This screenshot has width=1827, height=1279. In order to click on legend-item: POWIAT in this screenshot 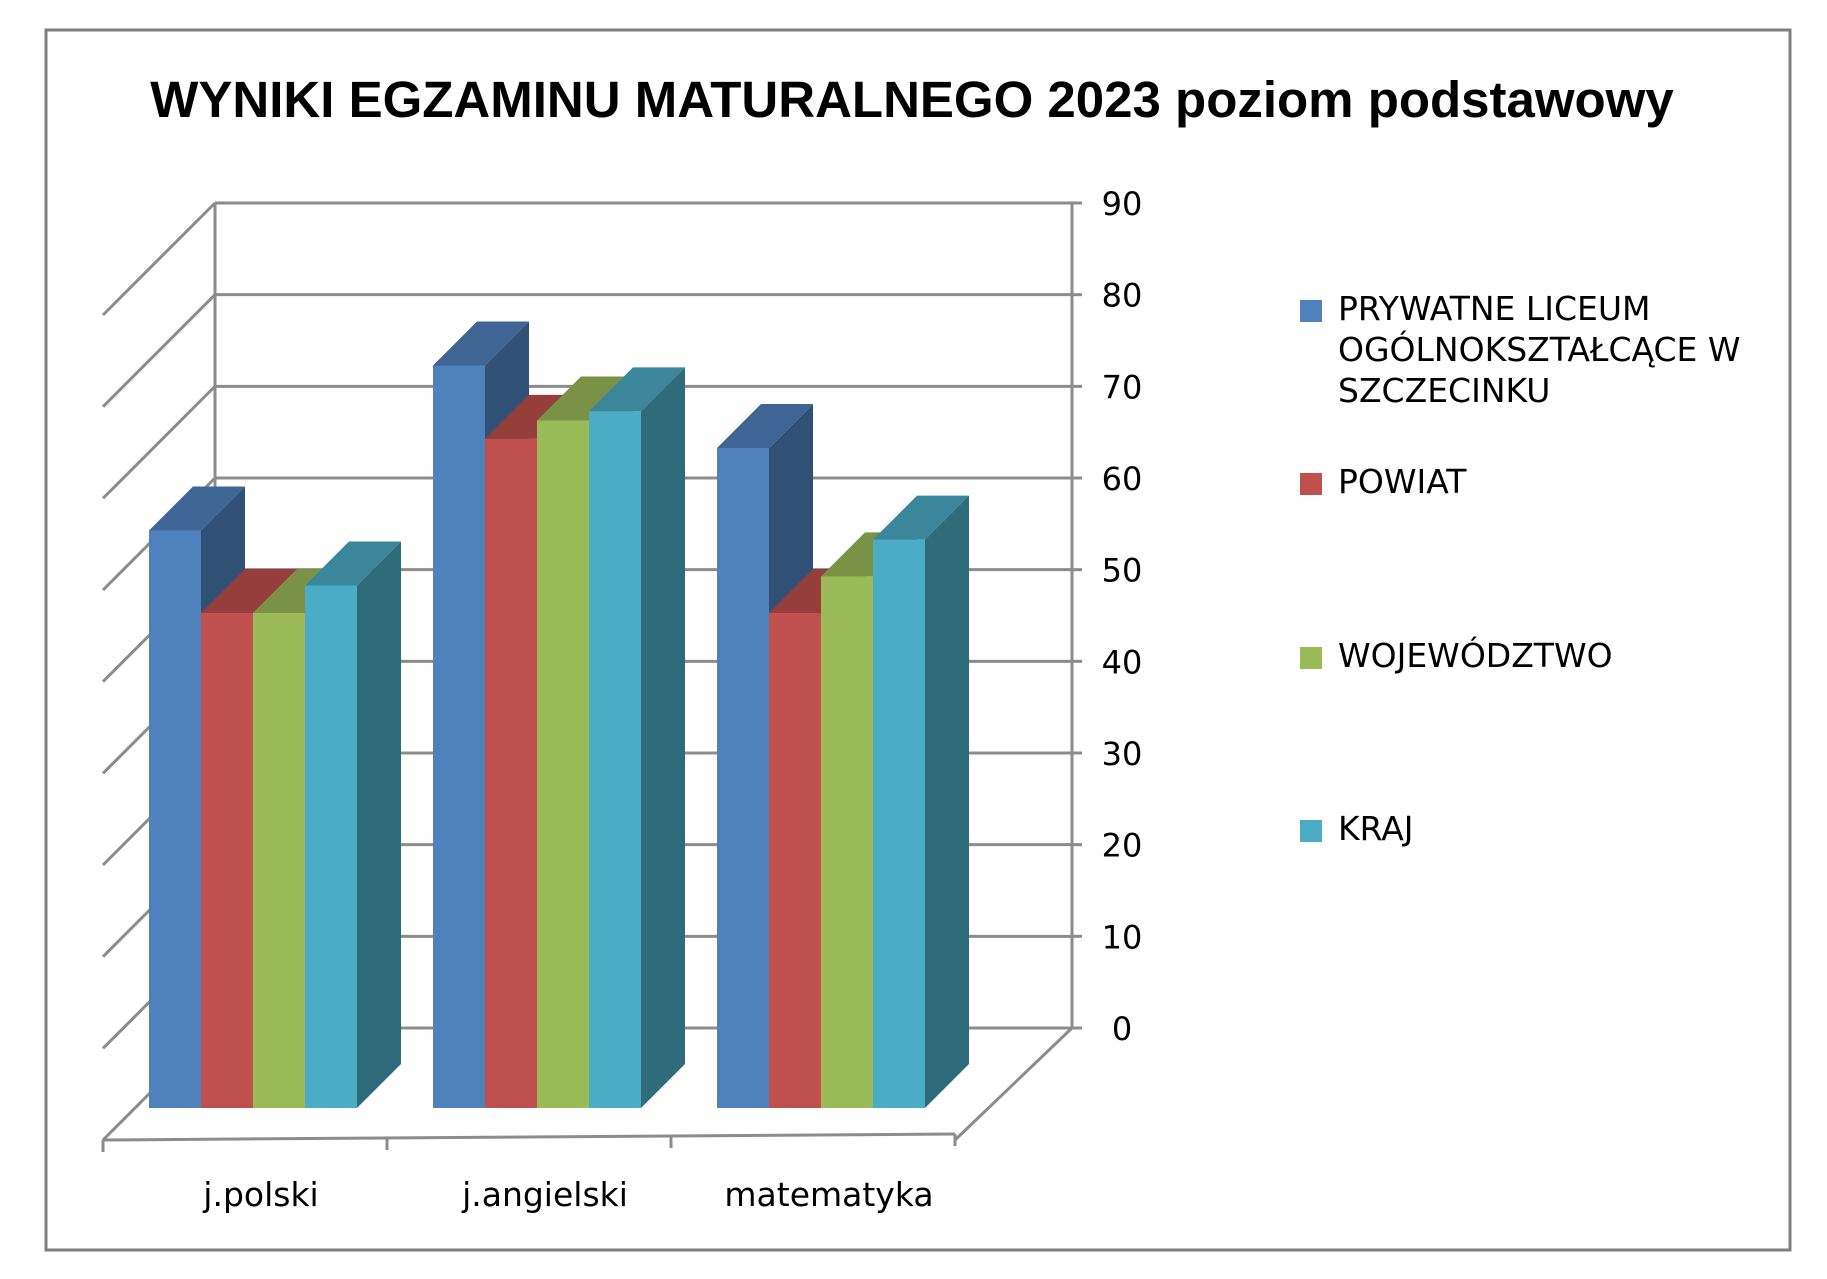, I will do `click(1383, 481)`.